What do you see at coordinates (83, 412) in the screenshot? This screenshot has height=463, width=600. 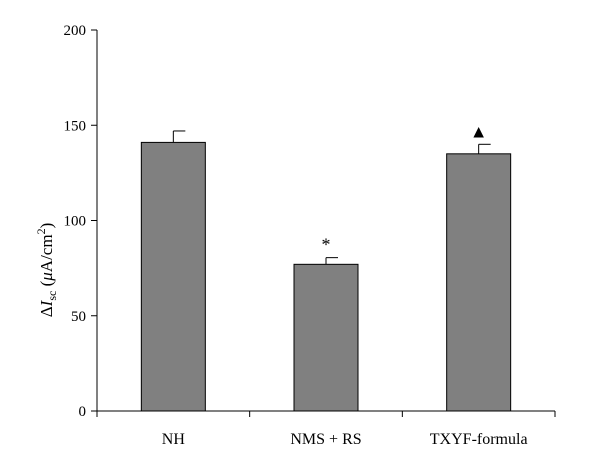 I see `y-tick-label: 0` at bounding box center [83, 412].